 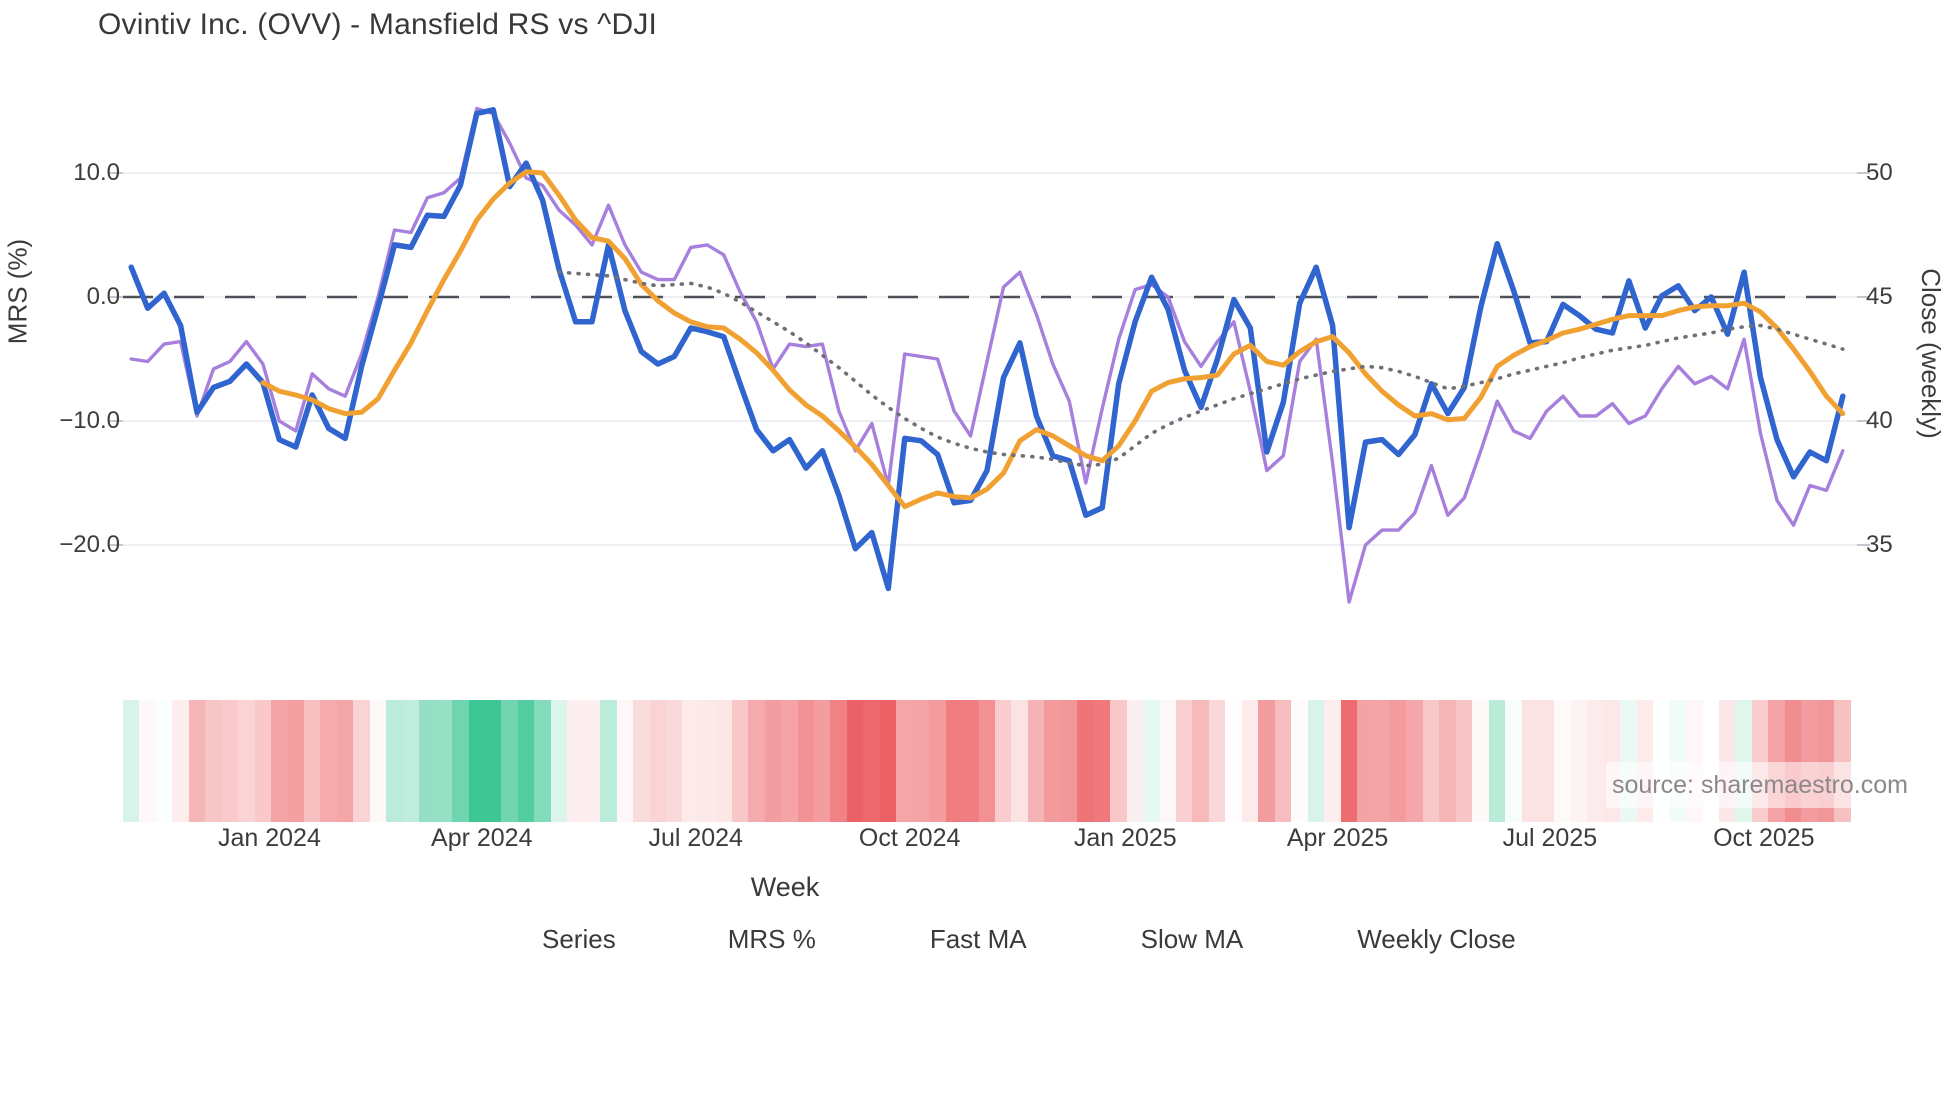 I want to click on legend-item-slow-ma: Slow MA, so click(x=1154, y=939).